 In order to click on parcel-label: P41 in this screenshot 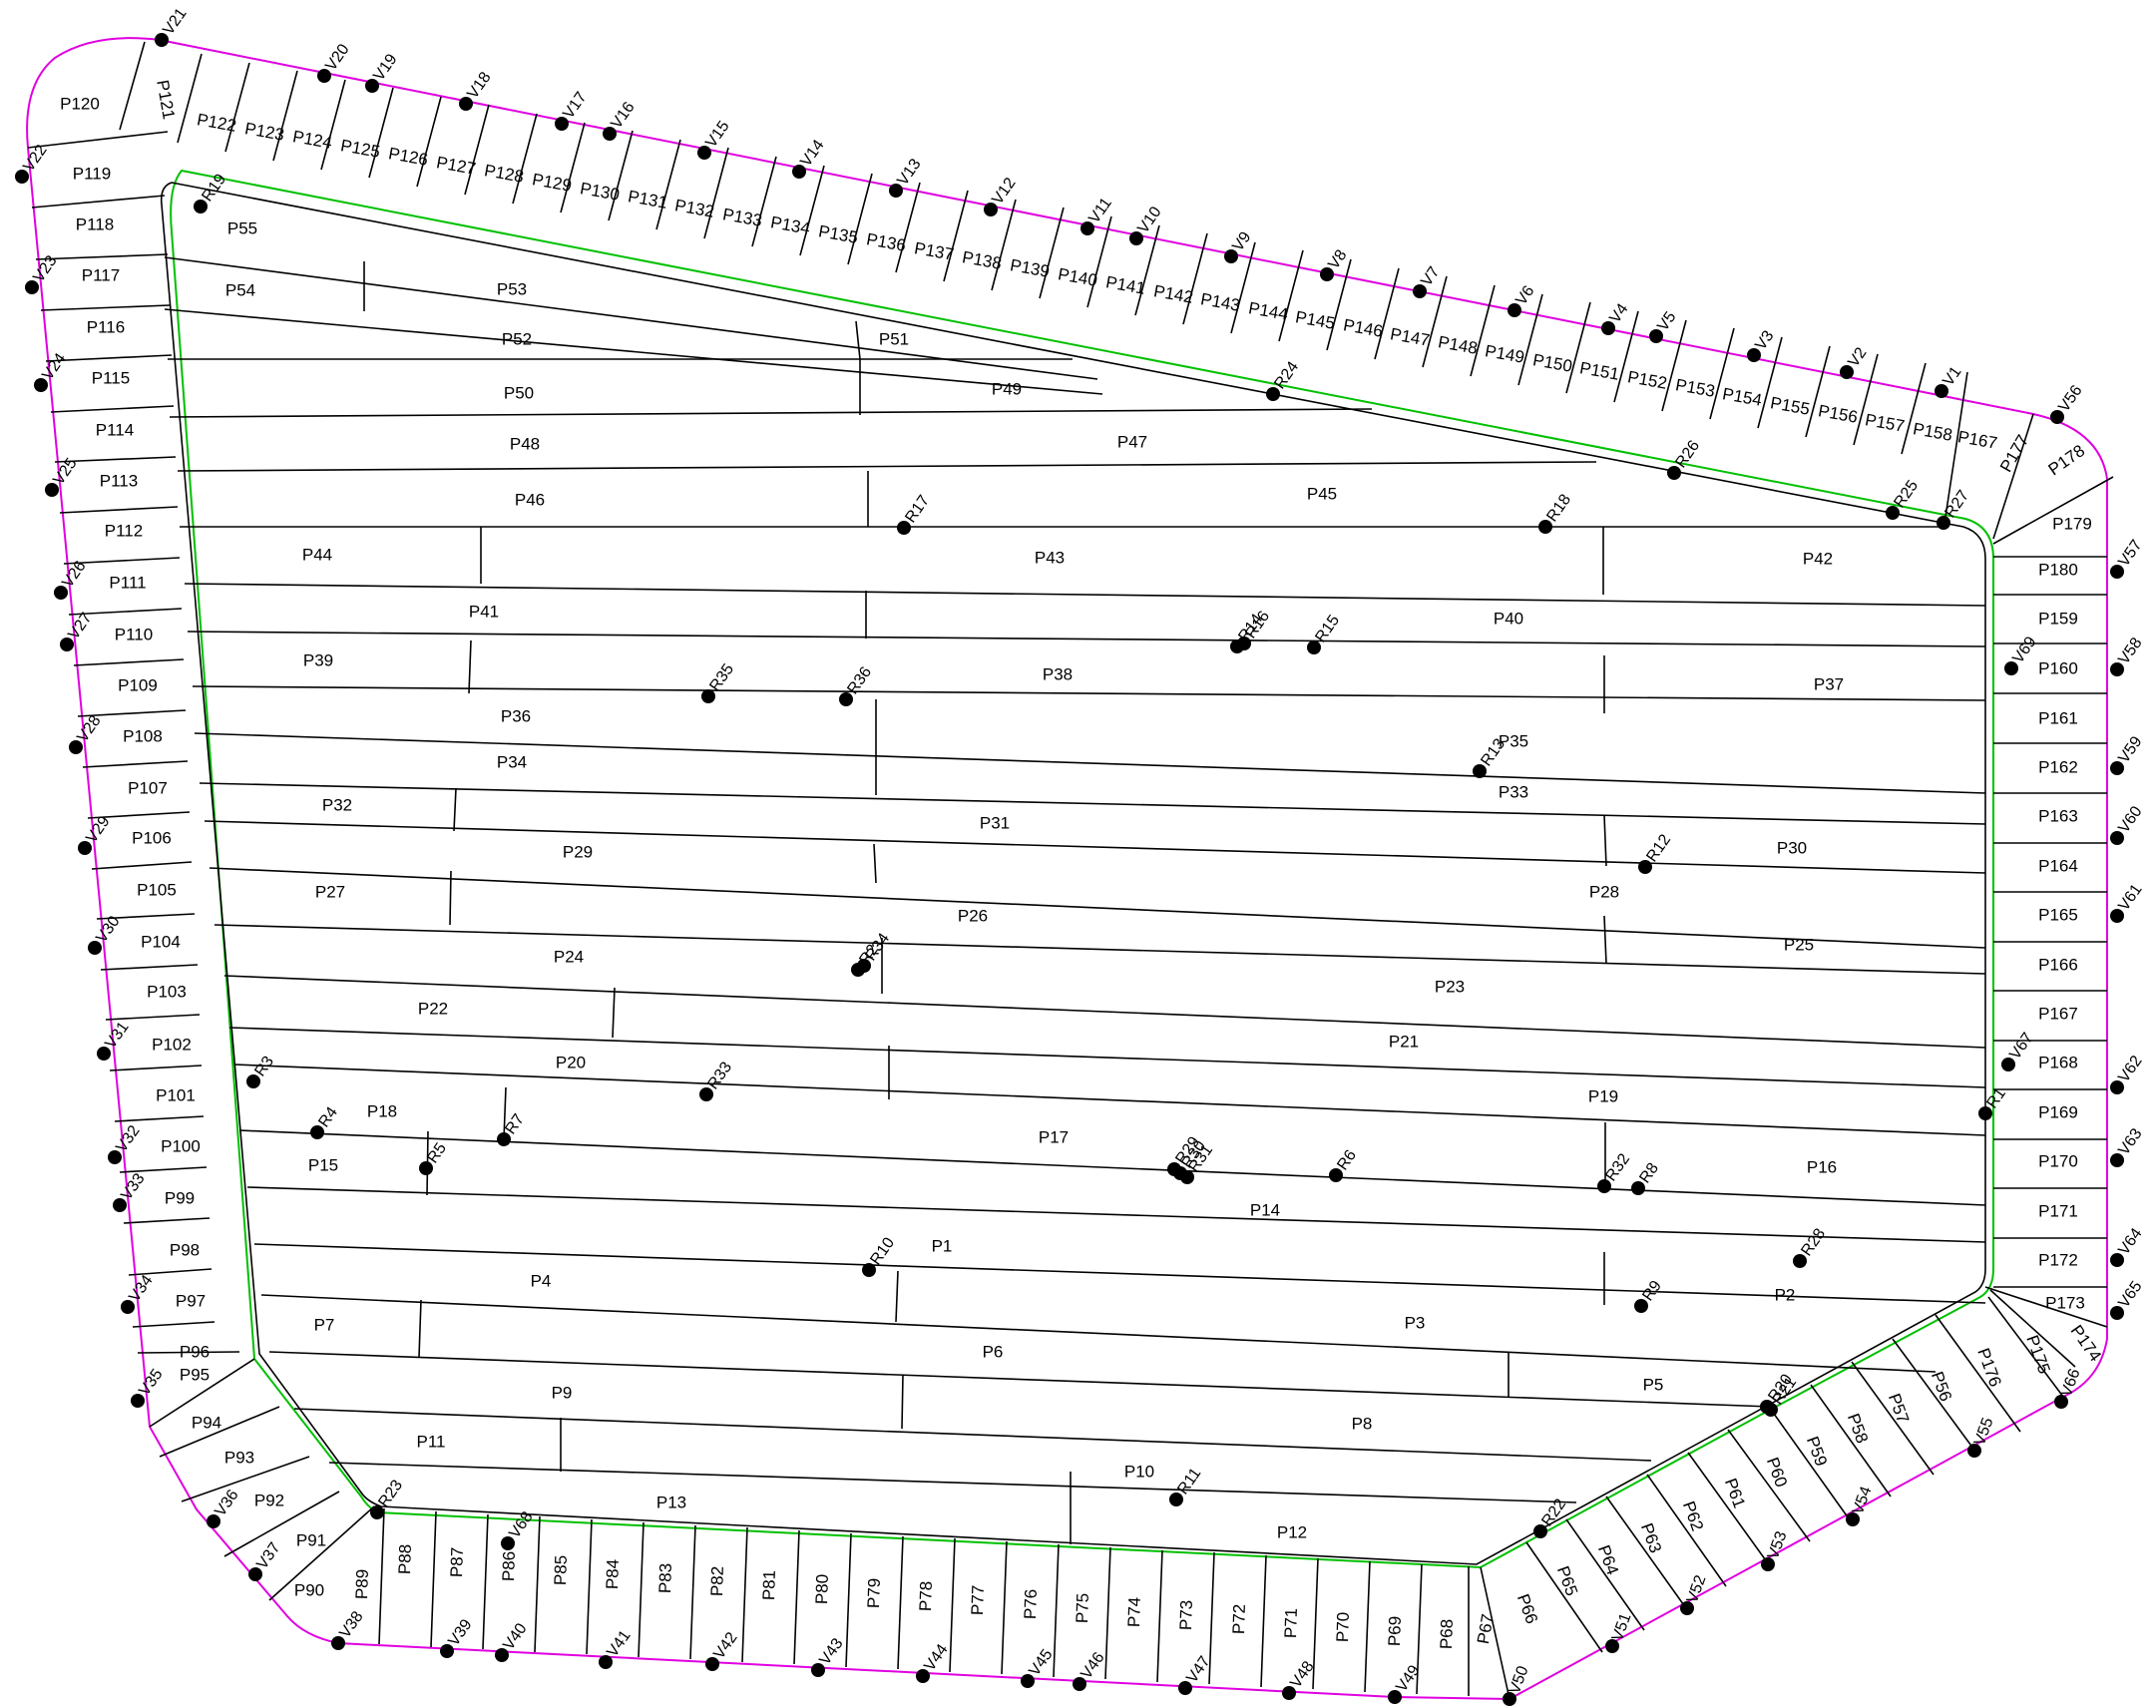, I will do `click(484, 611)`.